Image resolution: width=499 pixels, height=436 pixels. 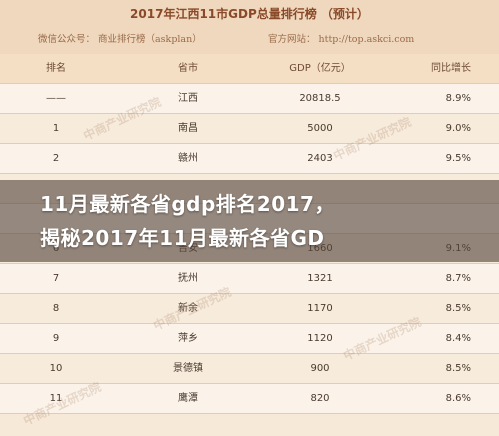 I want to click on growth-cell: 8.7%, so click(x=458, y=278).